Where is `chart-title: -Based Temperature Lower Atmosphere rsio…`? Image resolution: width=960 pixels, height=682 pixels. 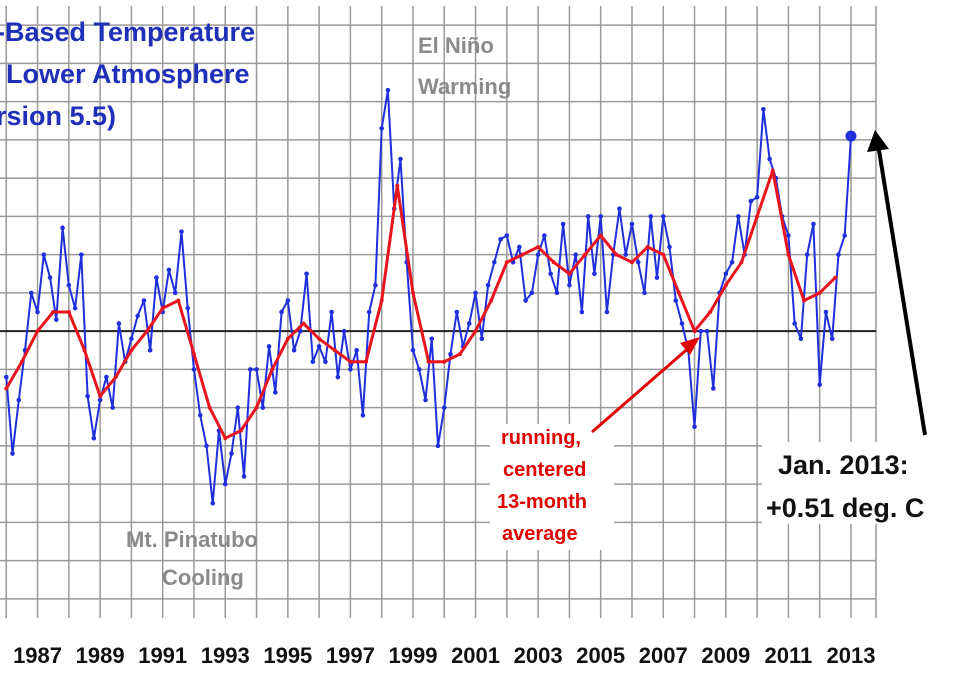 chart-title: -Based Temperature Lower Atmosphere rsio… is located at coordinates (127, 74).